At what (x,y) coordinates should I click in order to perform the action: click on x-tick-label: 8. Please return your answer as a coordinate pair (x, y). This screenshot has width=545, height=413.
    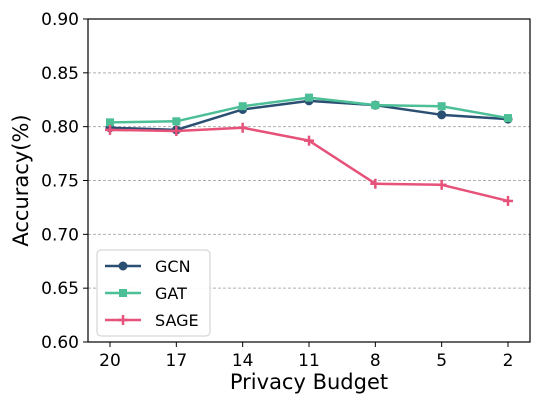
    Looking at the image, I should click on (375, 361).